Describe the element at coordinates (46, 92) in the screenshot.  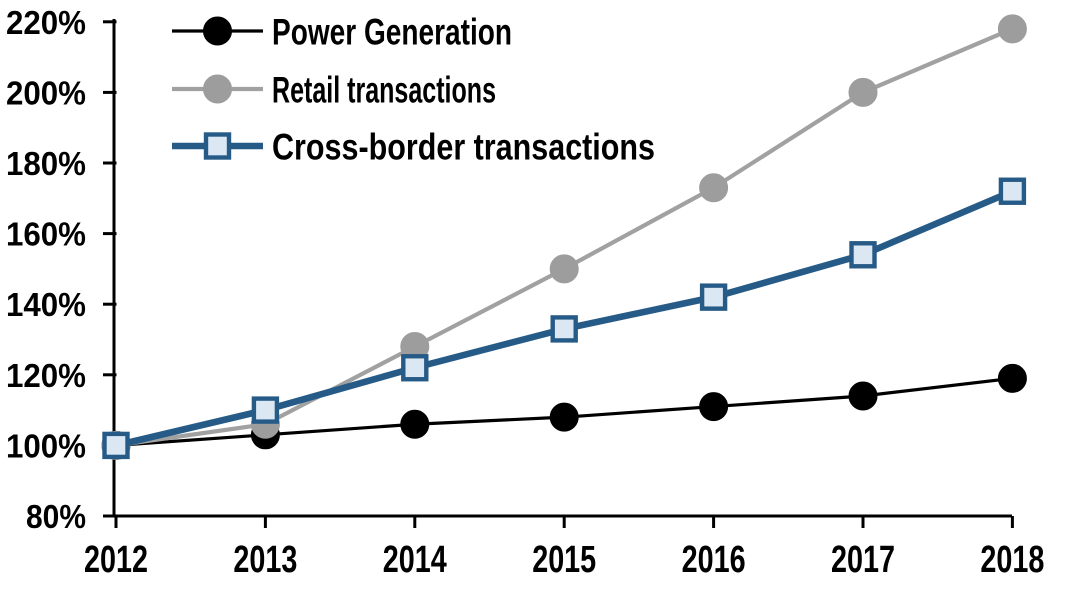
I see `y-axis-tick-label: 200%` at that location.